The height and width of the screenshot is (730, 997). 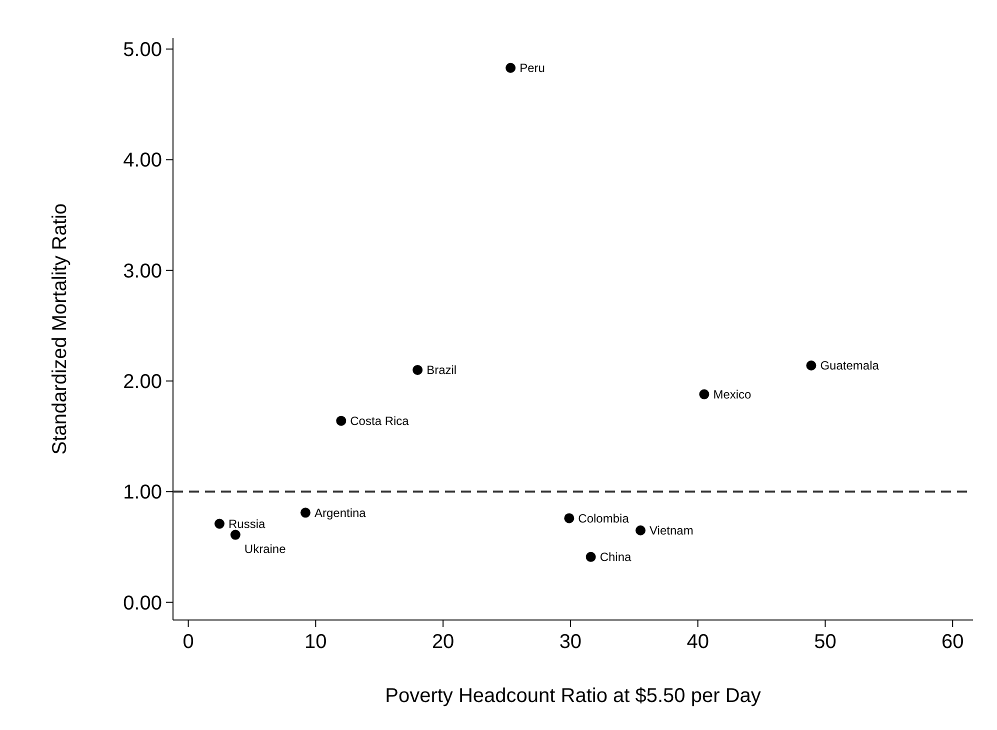 What do you see at coordinates (825, 642) in the screenshot?
I see `x-tick-label: 50` at bounding box center [825, 642].